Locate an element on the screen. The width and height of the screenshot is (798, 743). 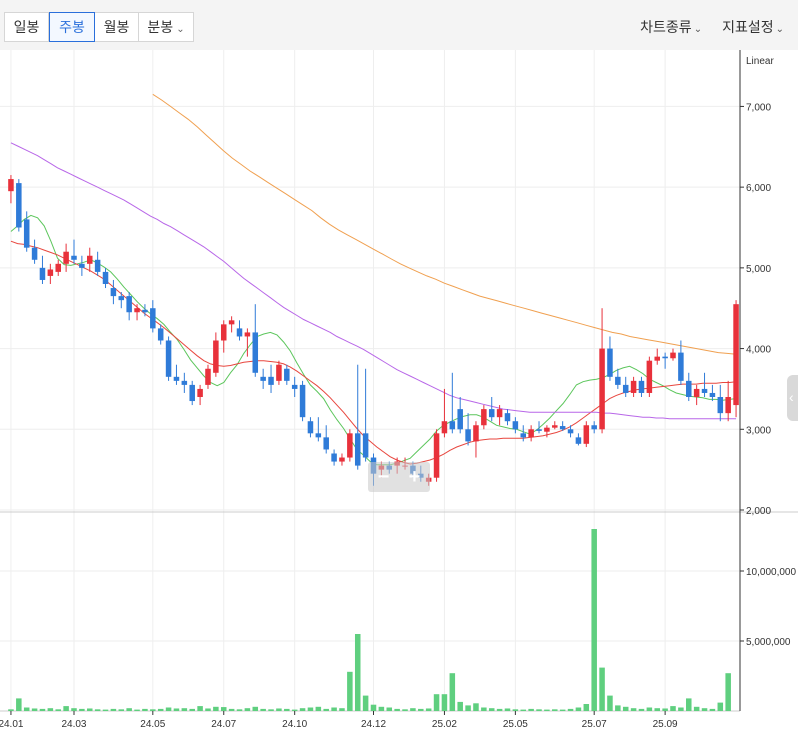
chart-type-menu: 차트종류 ⌄ is located at coordinates (671, 27).